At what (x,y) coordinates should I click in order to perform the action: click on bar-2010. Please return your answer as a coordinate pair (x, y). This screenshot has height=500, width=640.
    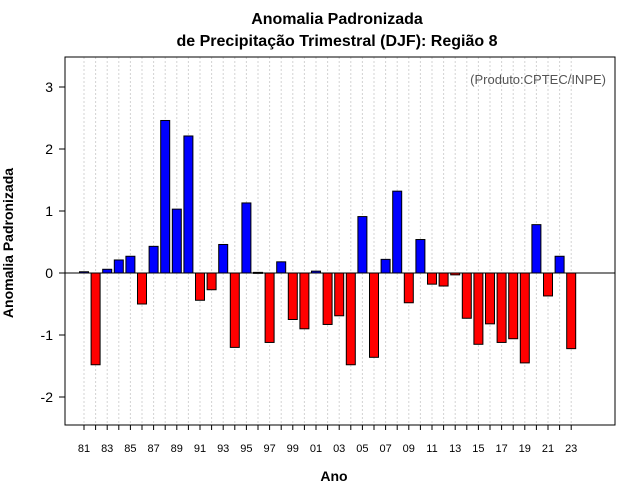
    Looking at the image, I should click on (420, 256).